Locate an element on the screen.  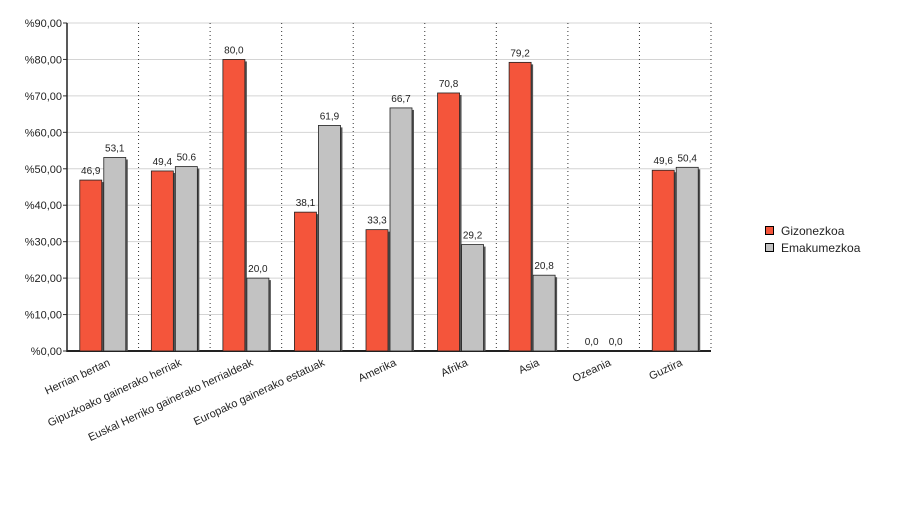
legend-label-gizonezkoa: Gizonezkoa is located at coordinates (813, 230).